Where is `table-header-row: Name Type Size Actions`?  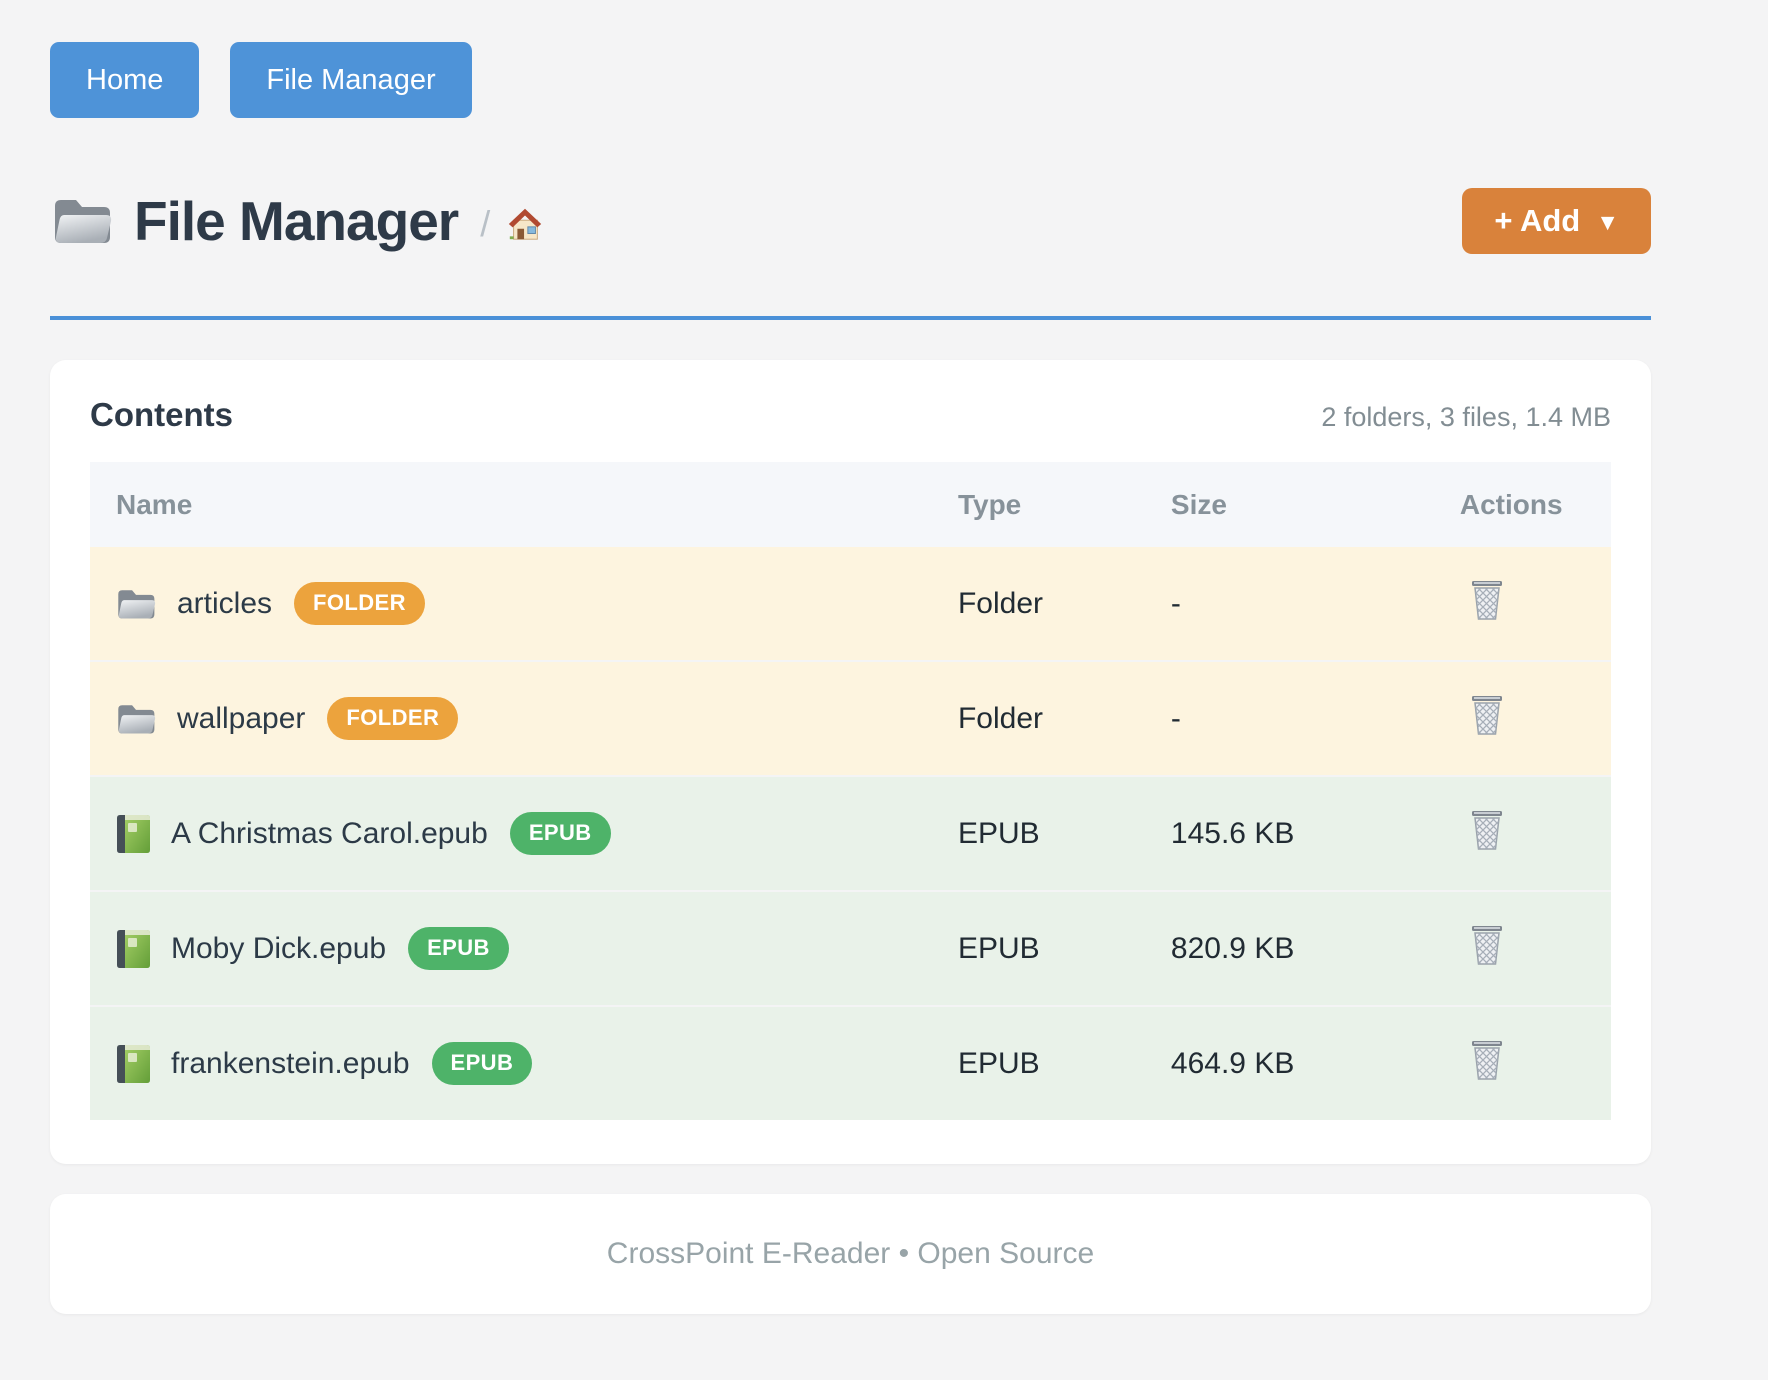 table-header-row: Name Type Size Actions is located at coordinates (850, 504).